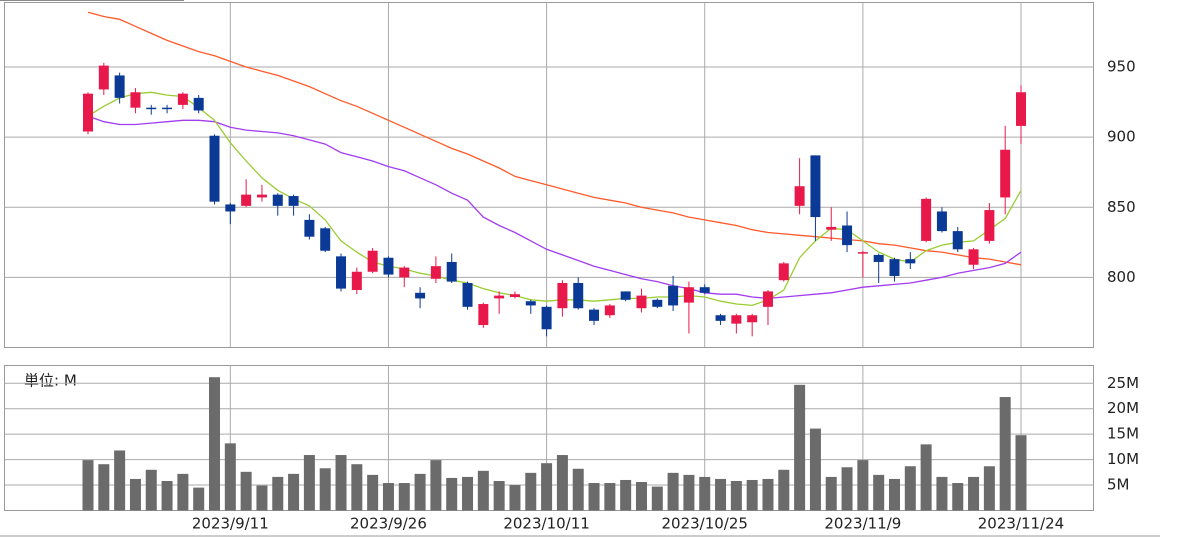 The image size is (1200, 537). What do you see at coordinates (1121, 67) in the screenshot?
I see `y-tick-label: 950` at bounding box center [1121, 67].